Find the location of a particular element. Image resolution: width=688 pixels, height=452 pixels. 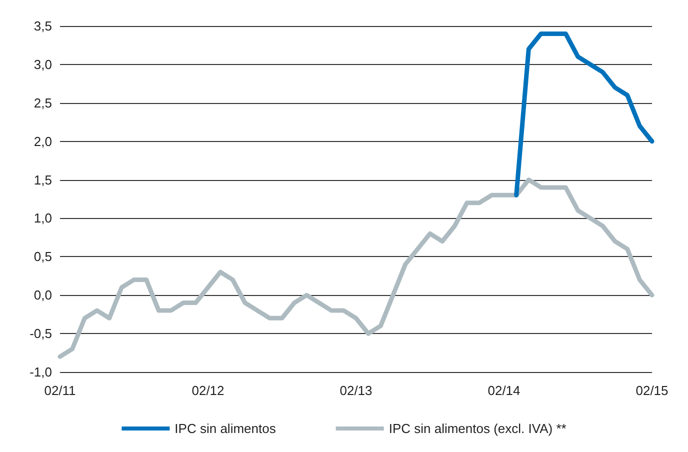

y-tick-label: 1,0 is located at coordinates (43, 218).